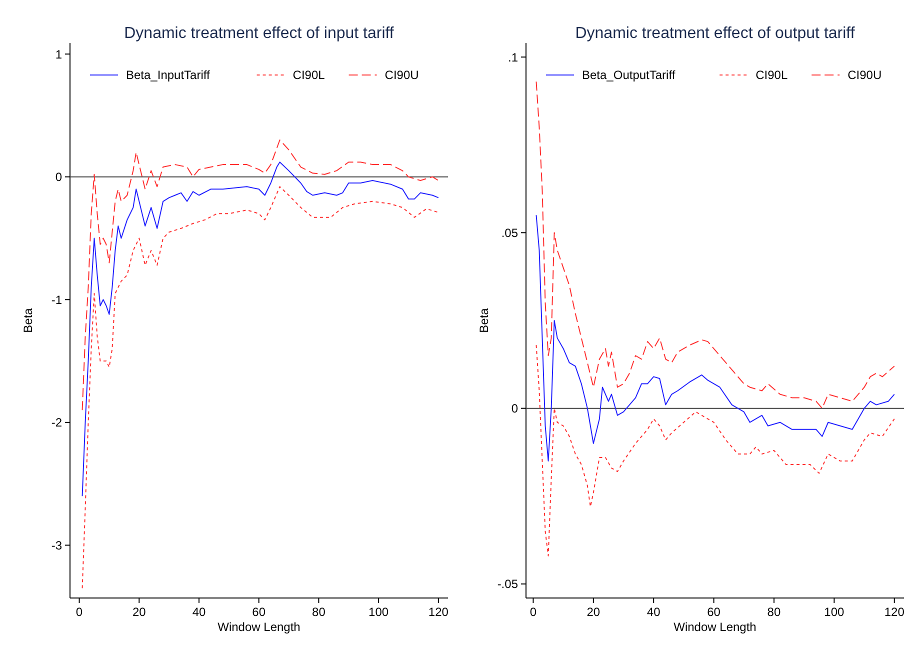 The width and height of the screenshot is (912, 658). What do you see at coordinates (168, 75) in the screenshot?
I see `legend-label: Beta_InputTariff` at bounding box center [168, 75].